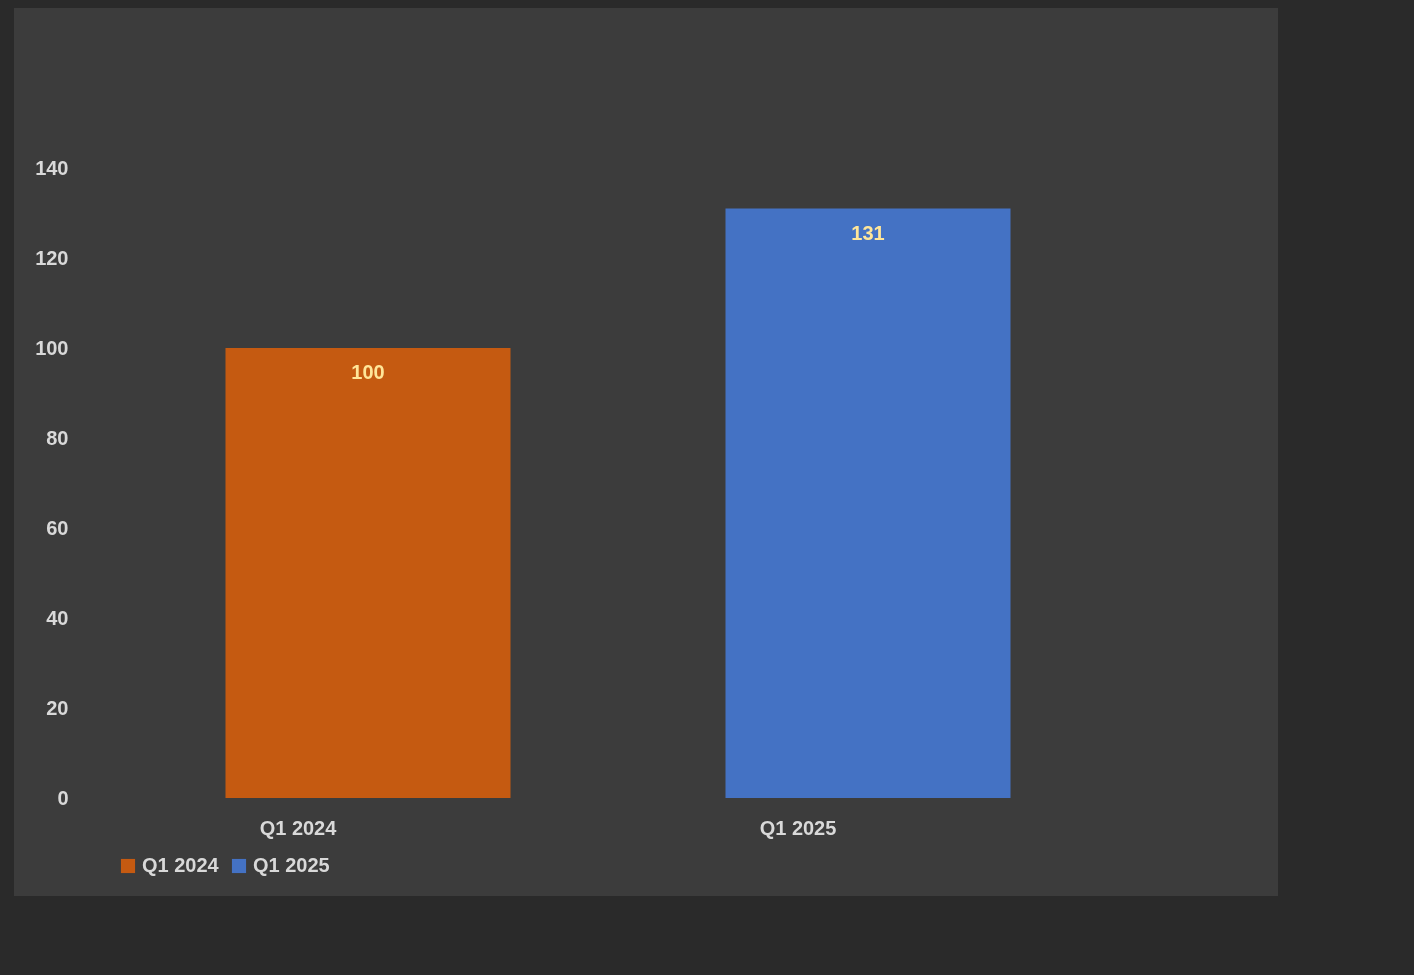 The height and width of the screenshot is (975, 1414). Describe the element at coordinates (57, 437) in the screenshot. I see `y-tick-label: 80` at that location.